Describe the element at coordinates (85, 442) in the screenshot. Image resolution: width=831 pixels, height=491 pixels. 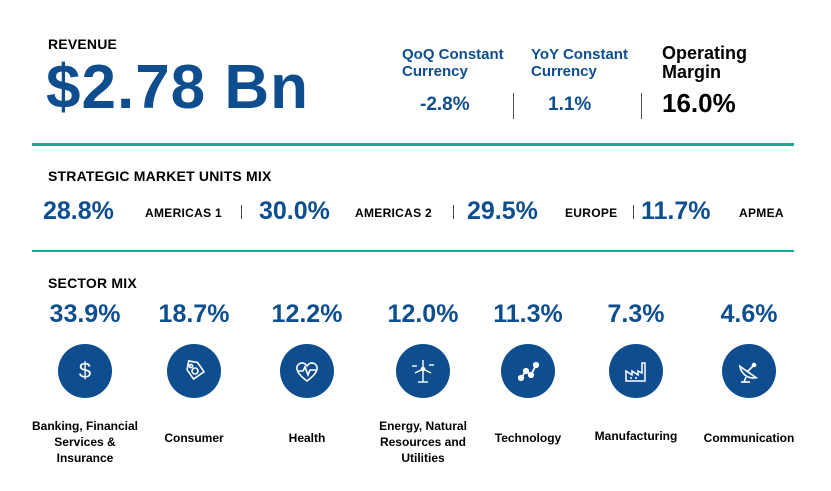
I see `sector-name: Banking, Financial Services & Insurance` at that location.